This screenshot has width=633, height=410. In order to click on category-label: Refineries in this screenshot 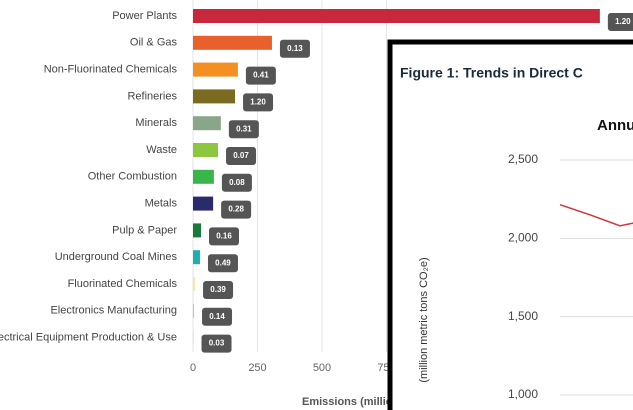, I will do `click(152, 96)`.